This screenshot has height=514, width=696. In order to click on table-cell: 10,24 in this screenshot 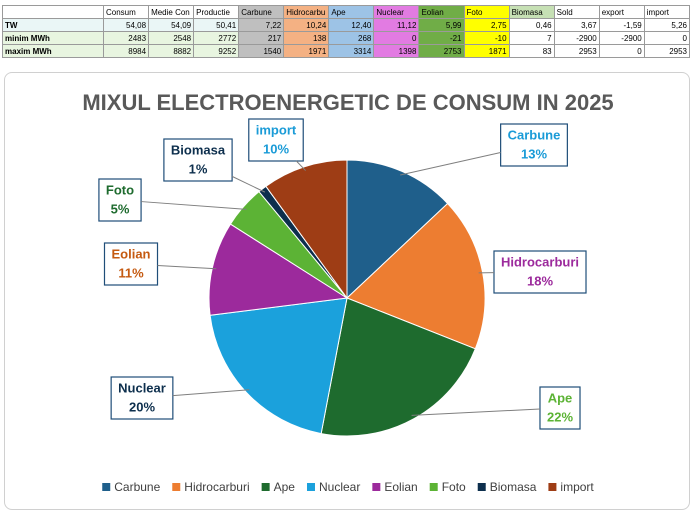, I will do `click(306, 25)`.